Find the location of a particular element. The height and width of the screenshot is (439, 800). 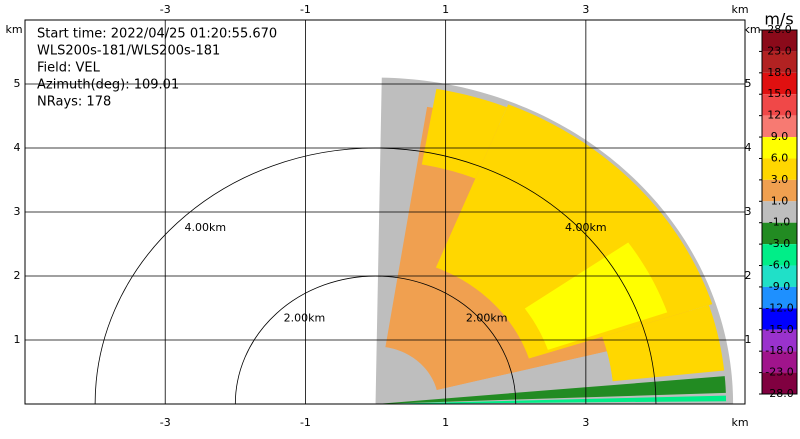

colorbar-tick-label: -18.0 is located at coordinates (779, 350).